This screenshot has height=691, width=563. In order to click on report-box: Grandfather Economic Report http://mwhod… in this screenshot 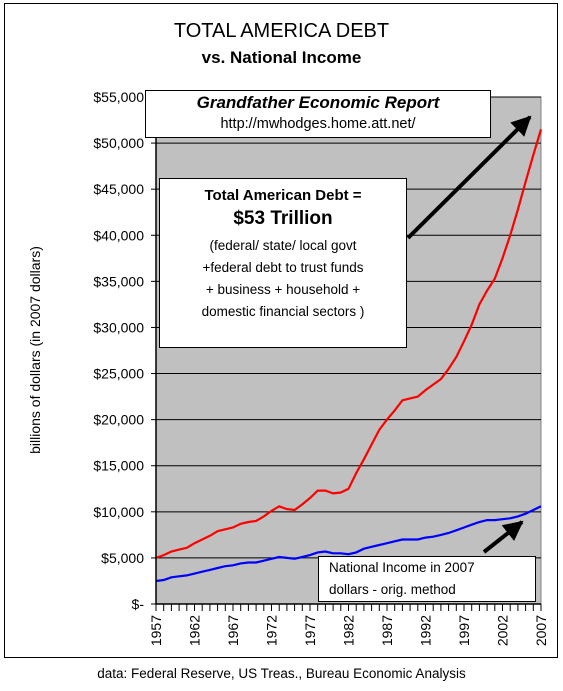, I will do `click(318, 114)`.